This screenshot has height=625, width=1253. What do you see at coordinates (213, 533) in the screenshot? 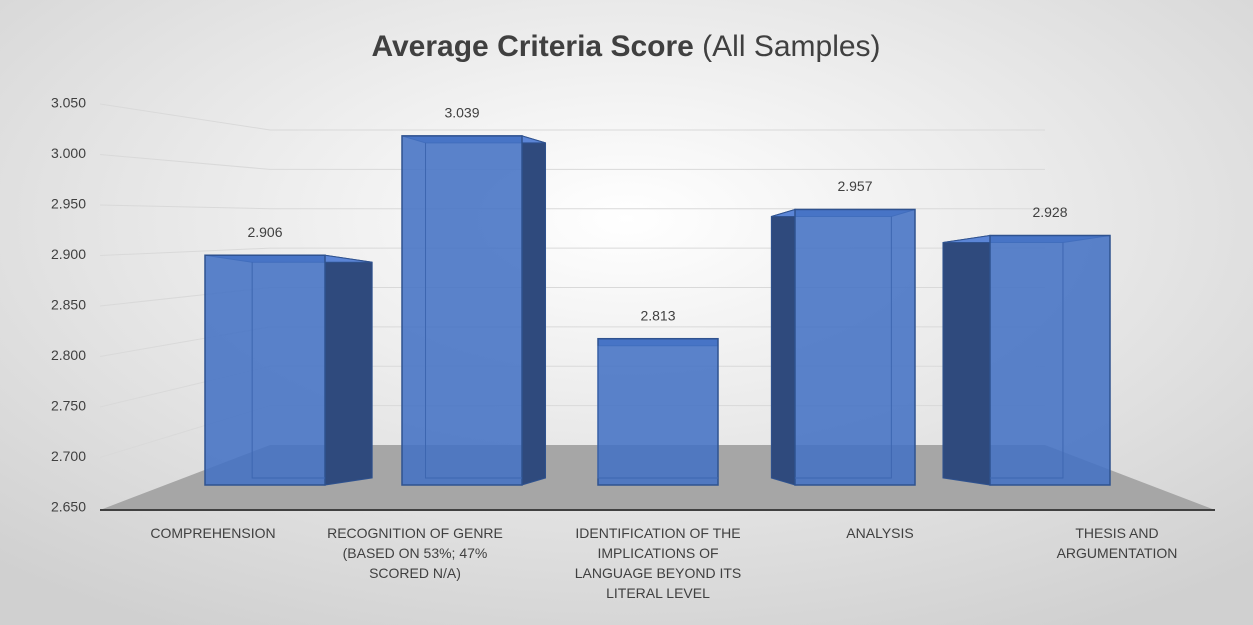
I see `x-tick-label: COMPREHENSION` at bounding box center [213, 533].